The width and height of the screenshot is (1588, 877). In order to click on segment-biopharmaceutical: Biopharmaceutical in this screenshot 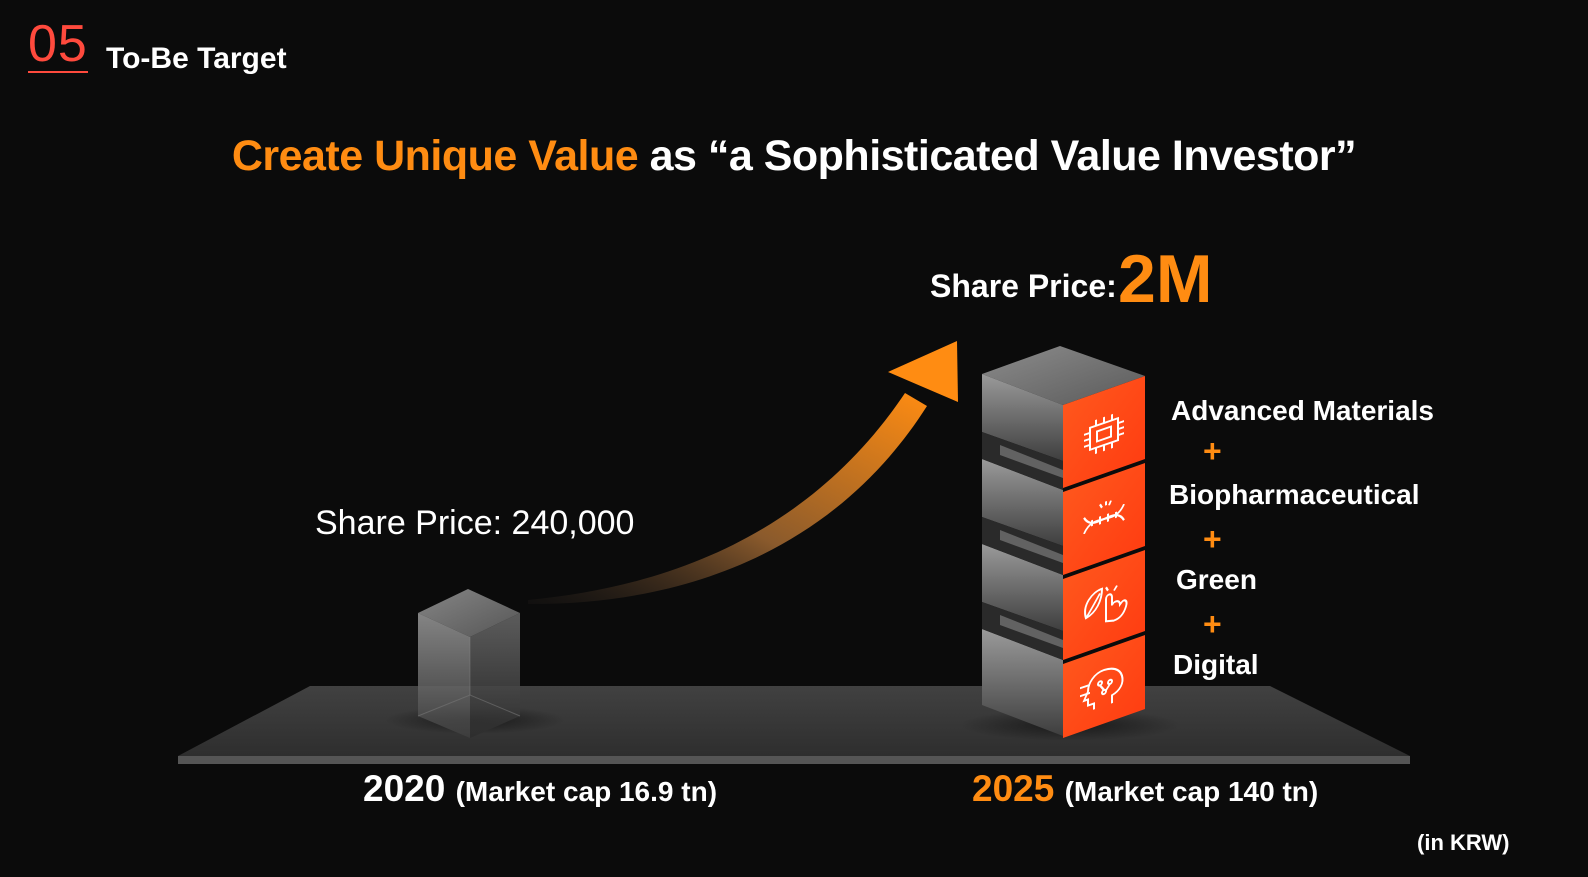, I will do `click(1294, 494)`.